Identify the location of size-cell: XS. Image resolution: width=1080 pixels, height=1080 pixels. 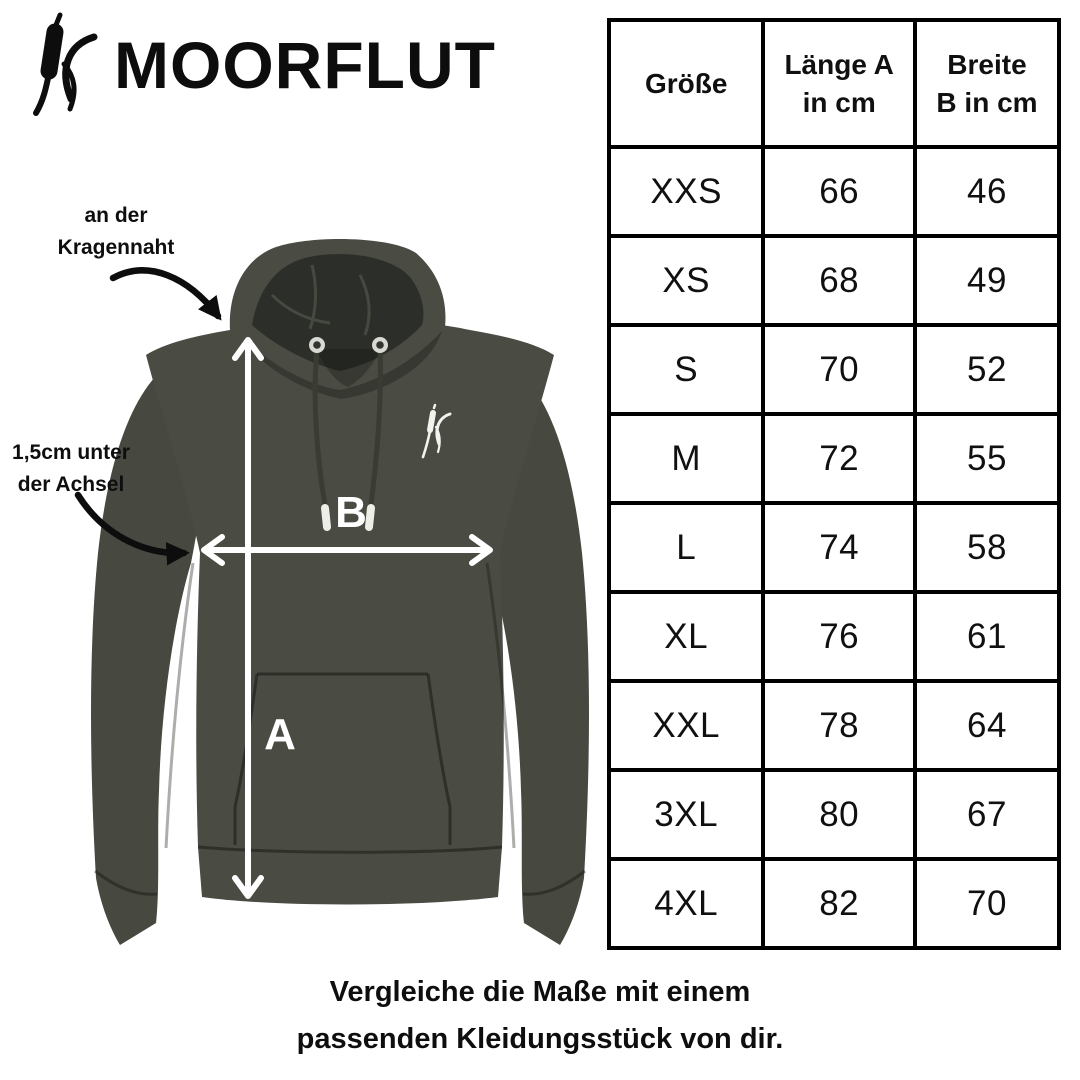
(686, 280).